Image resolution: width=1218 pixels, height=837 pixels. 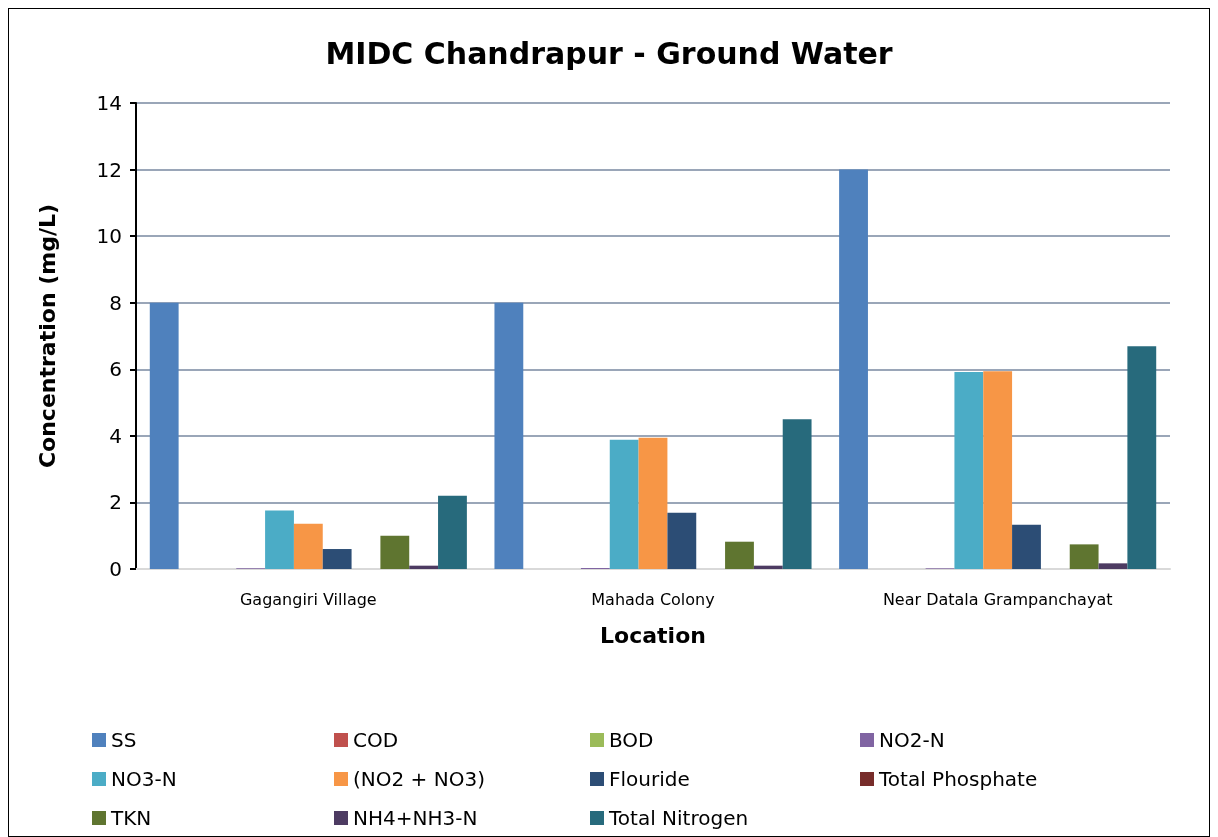 What do you see at coordinates (109, 103) in the screenshot?
I see `y-tick-label: 14` at bounding box center [109, 103].